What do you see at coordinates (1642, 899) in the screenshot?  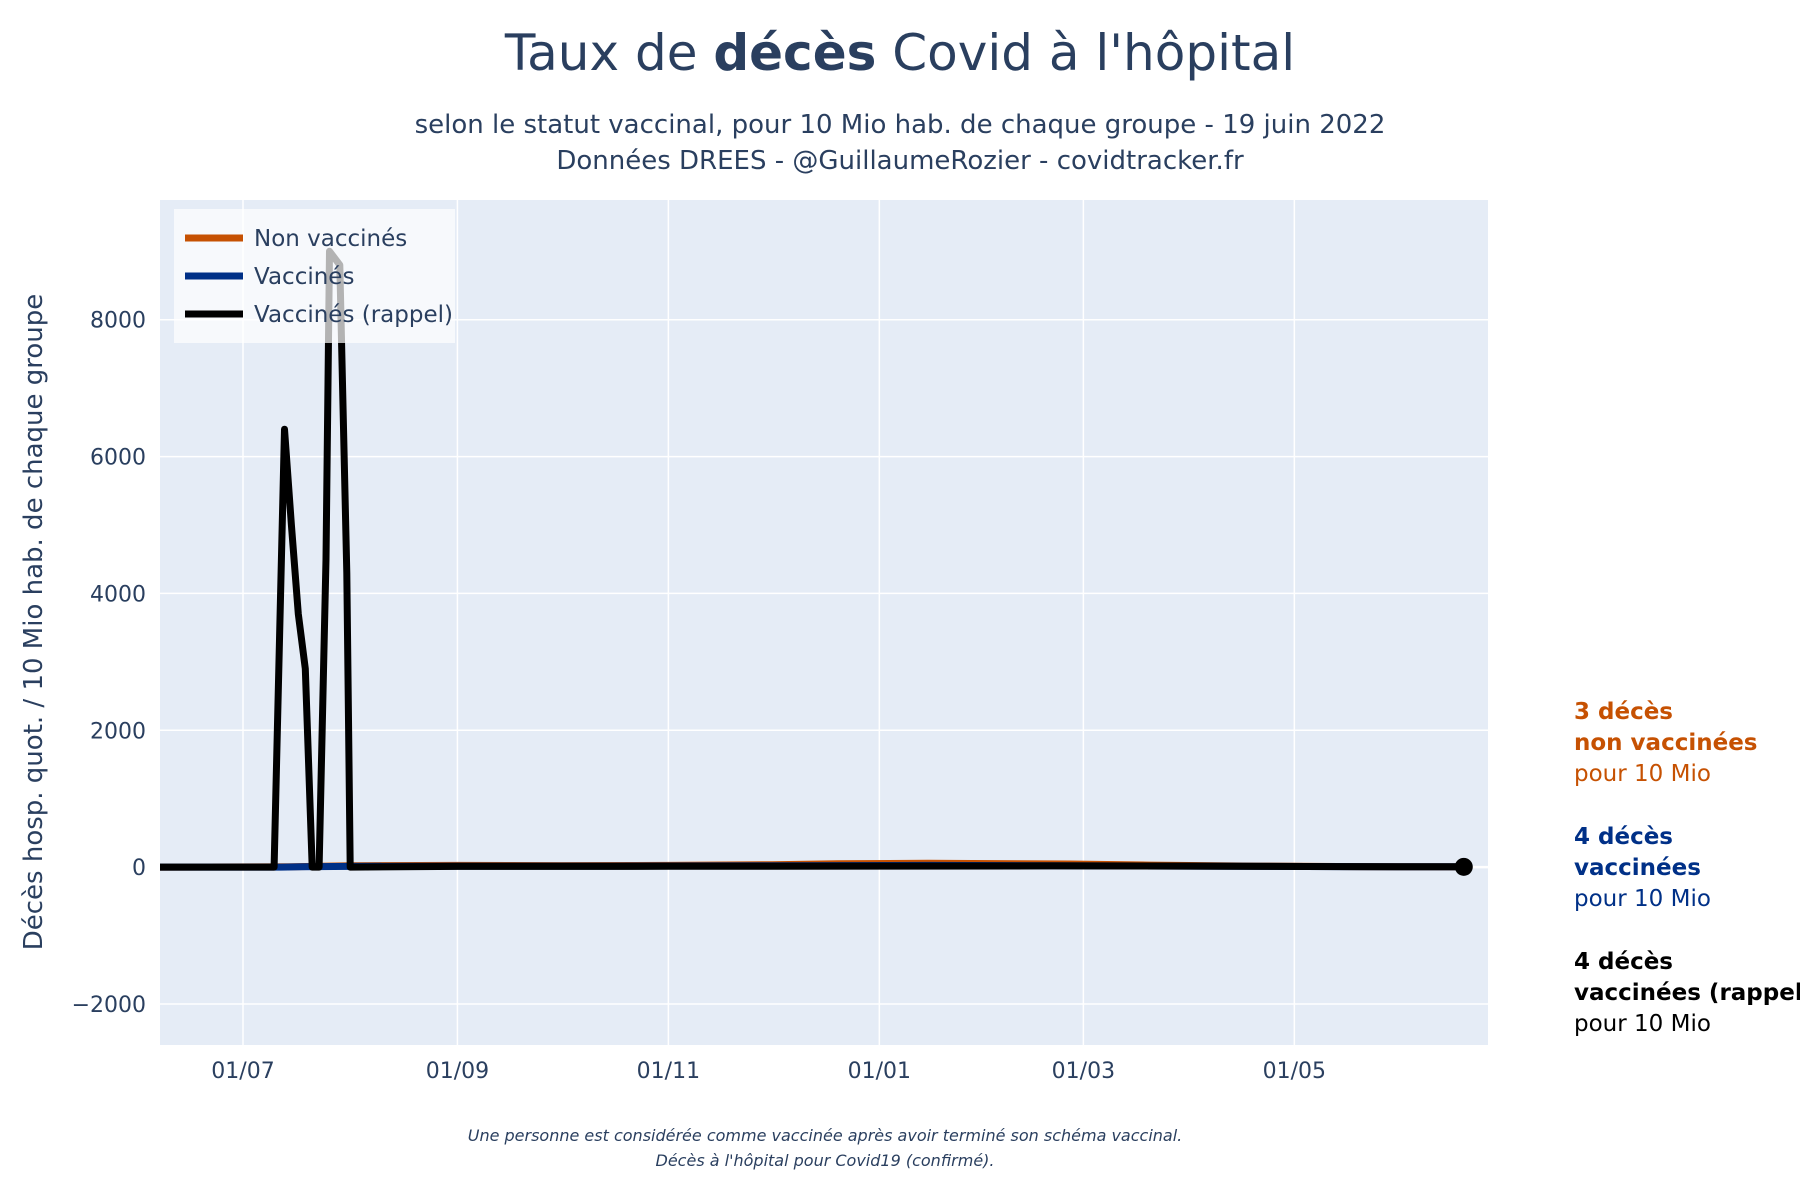 I see `annotation-1-regular: pour 10 Mio` at bounding box center [1642, 899].